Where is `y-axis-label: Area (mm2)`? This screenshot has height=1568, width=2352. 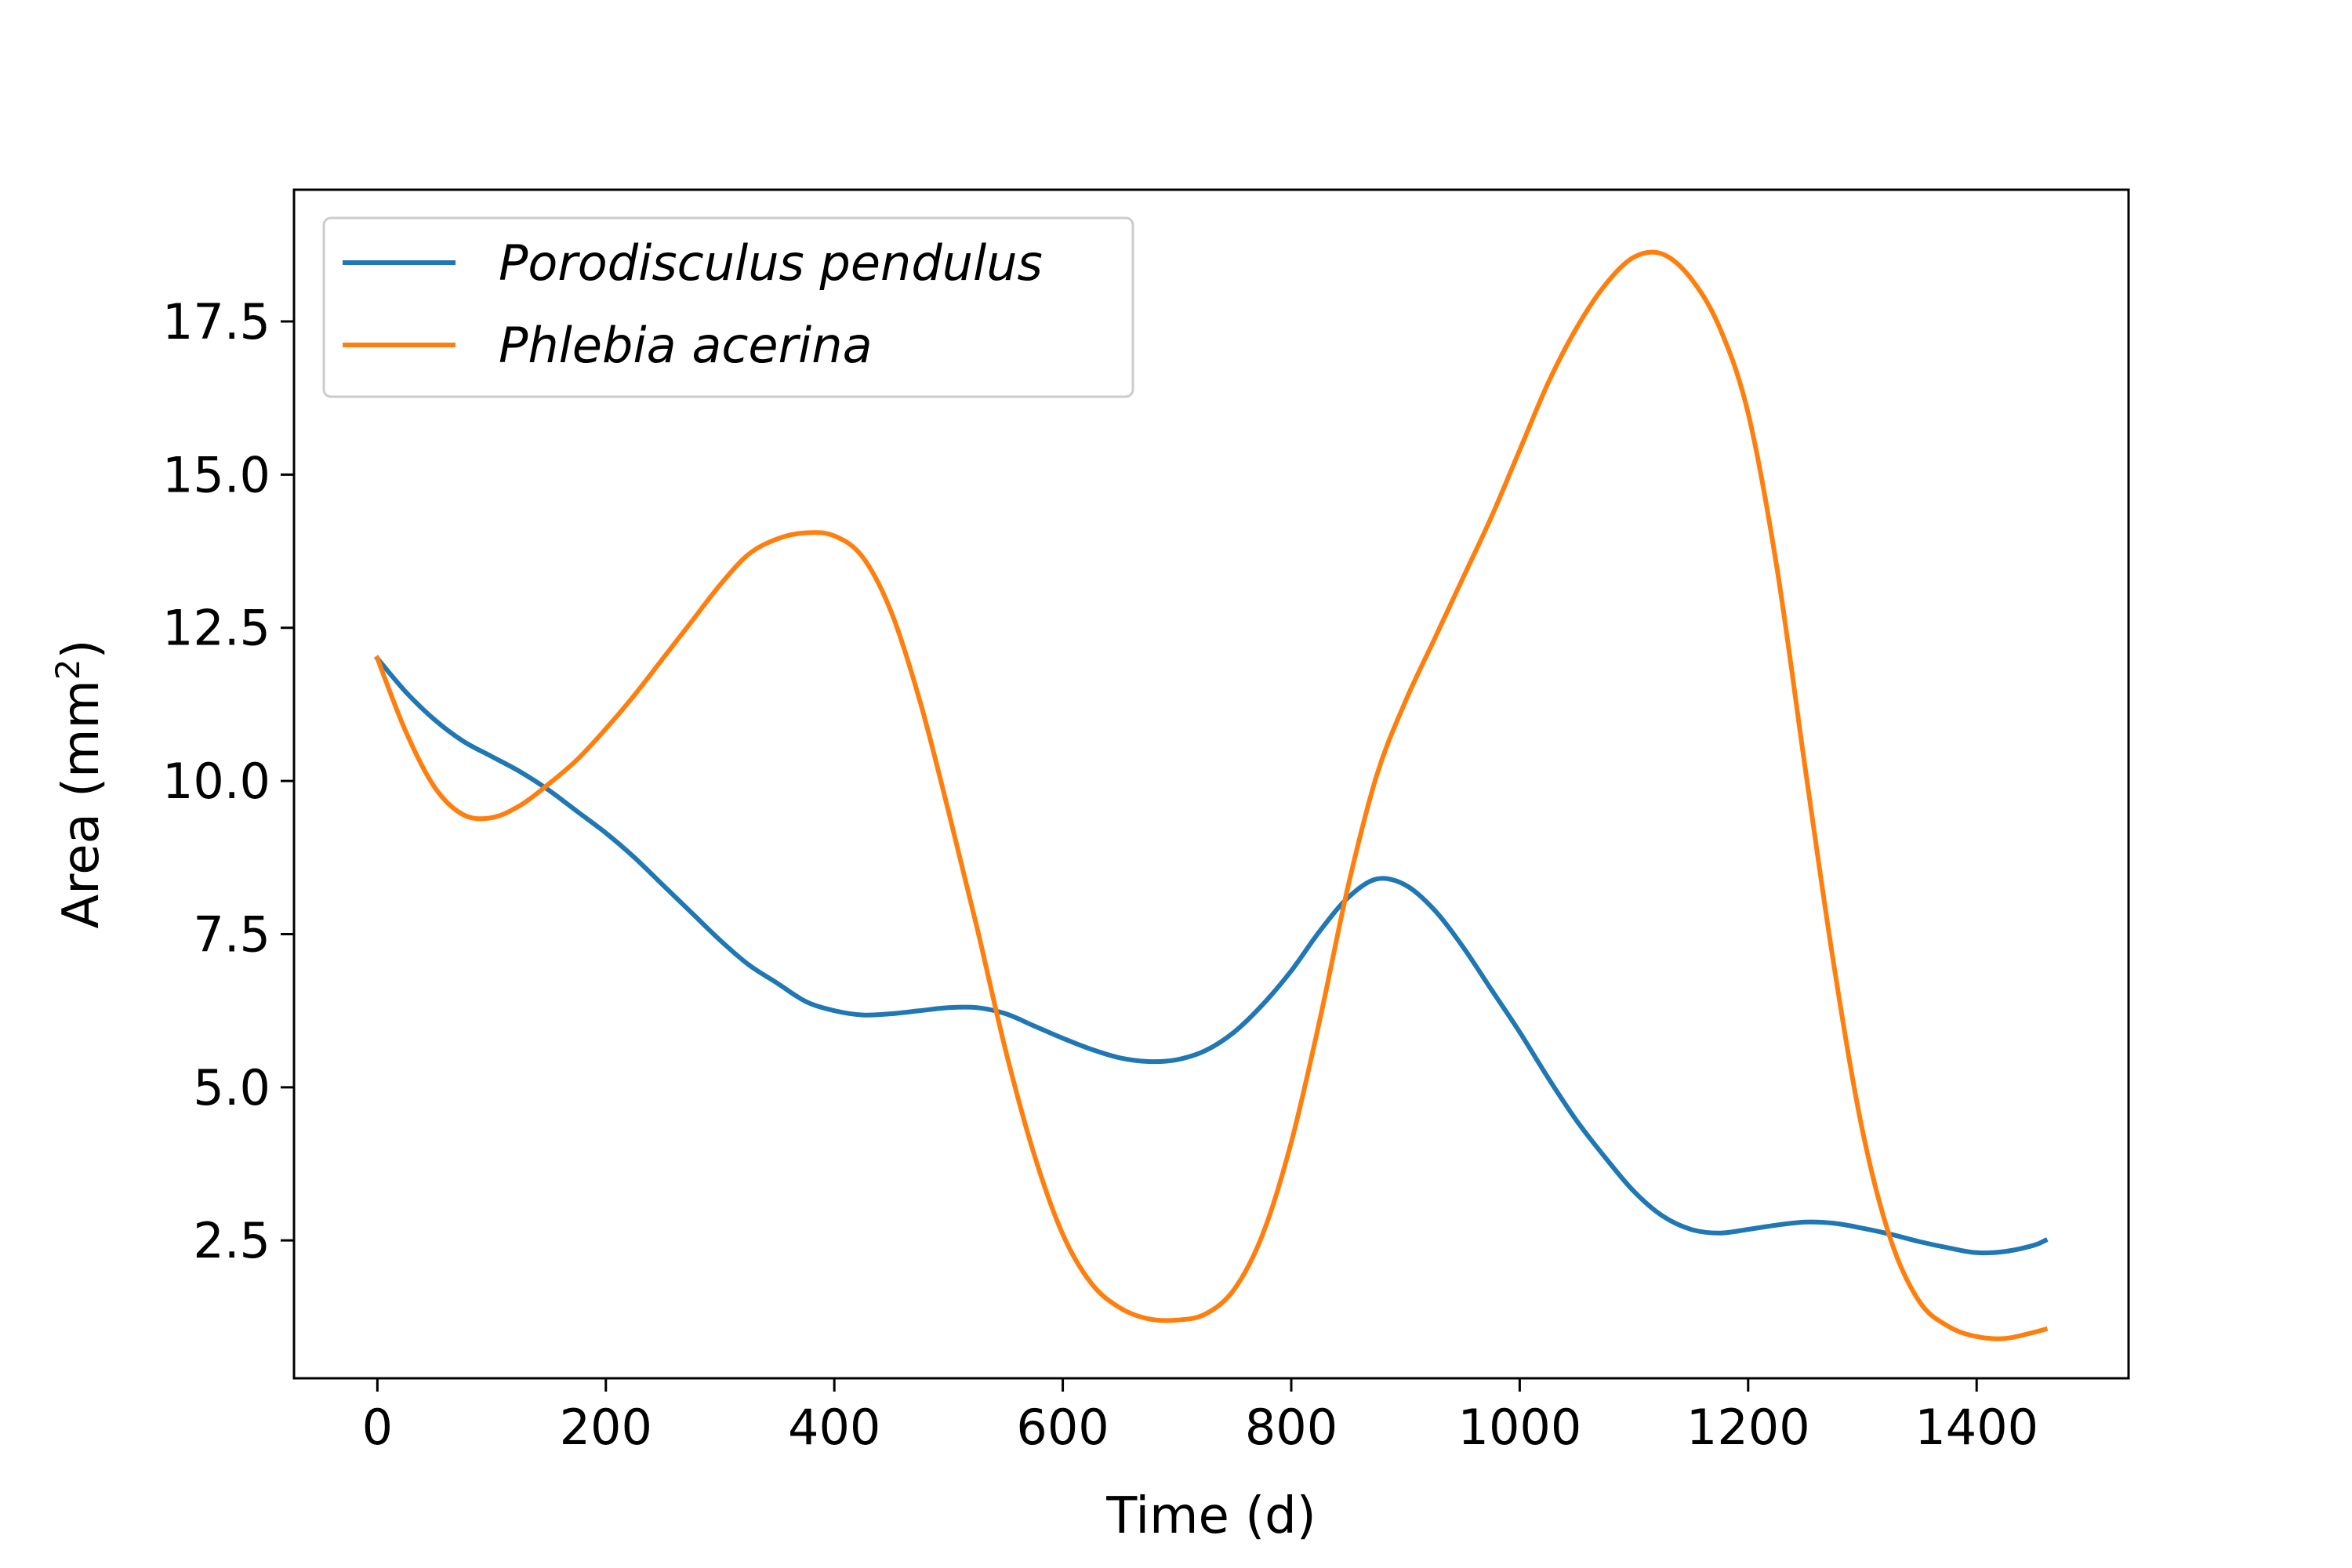 y-axis-label: Area (mm2) is located at coordinates (80, 784).